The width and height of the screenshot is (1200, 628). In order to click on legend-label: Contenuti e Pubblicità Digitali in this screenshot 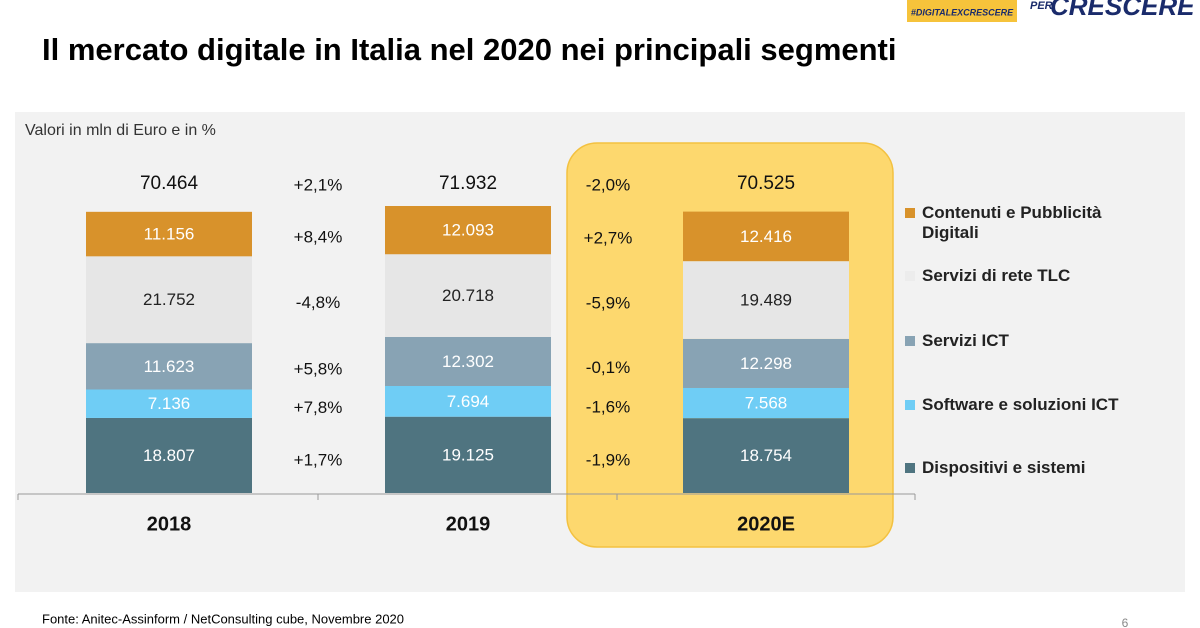, I will do `click(1012, 222)`.